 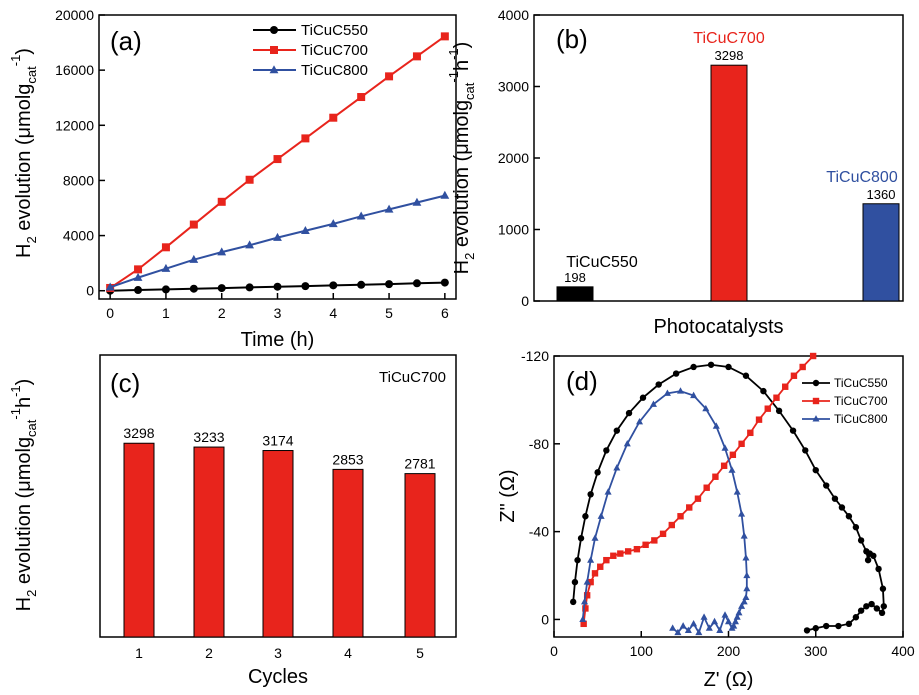 I want to click on bar-value-label: 198, so click(x=575, y=277).